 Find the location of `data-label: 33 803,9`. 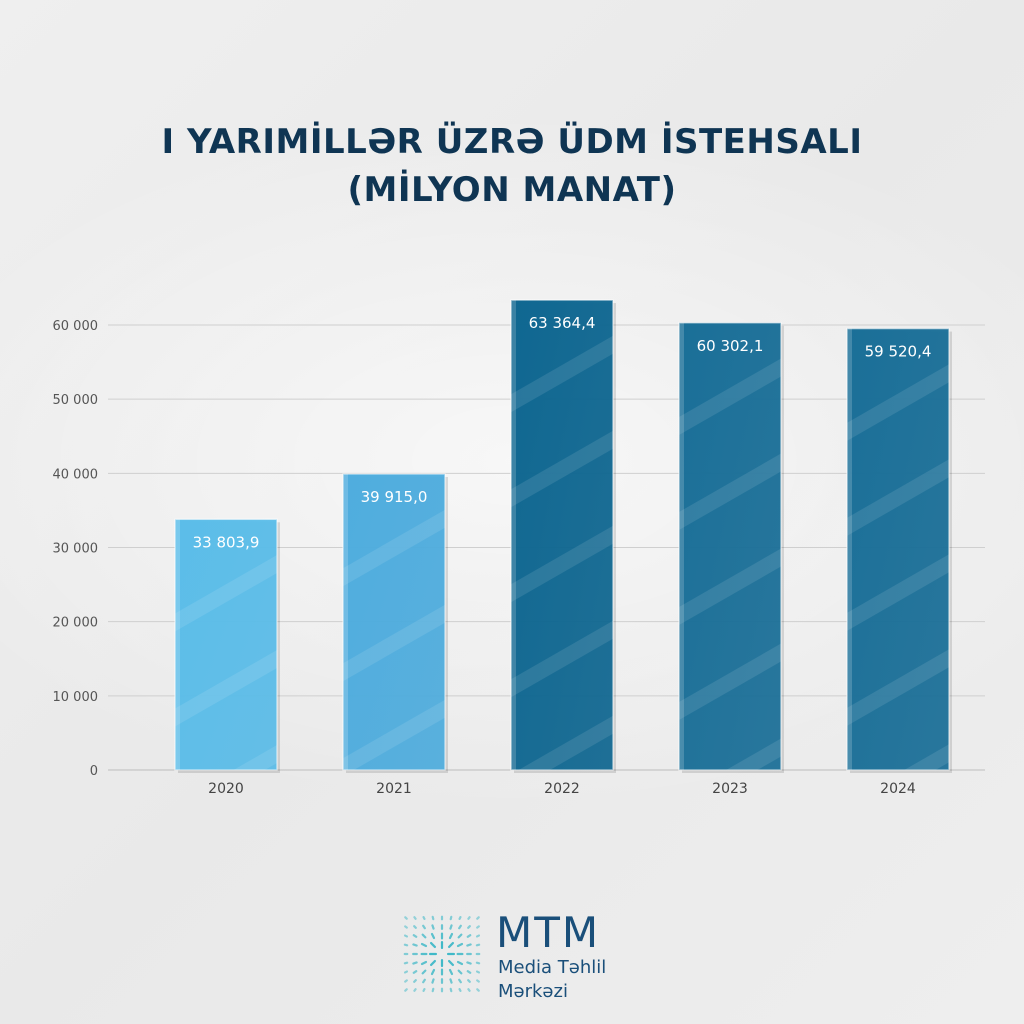

data-label: 33 803,9 is located at coordinates (226, 542).